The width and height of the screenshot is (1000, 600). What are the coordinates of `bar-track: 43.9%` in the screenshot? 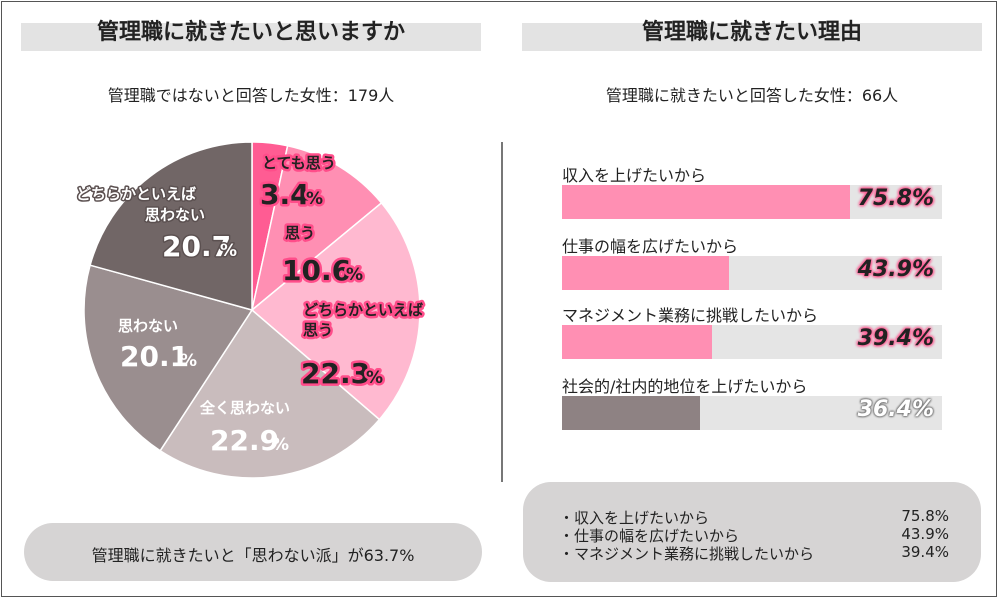 It's located at (752, 273).